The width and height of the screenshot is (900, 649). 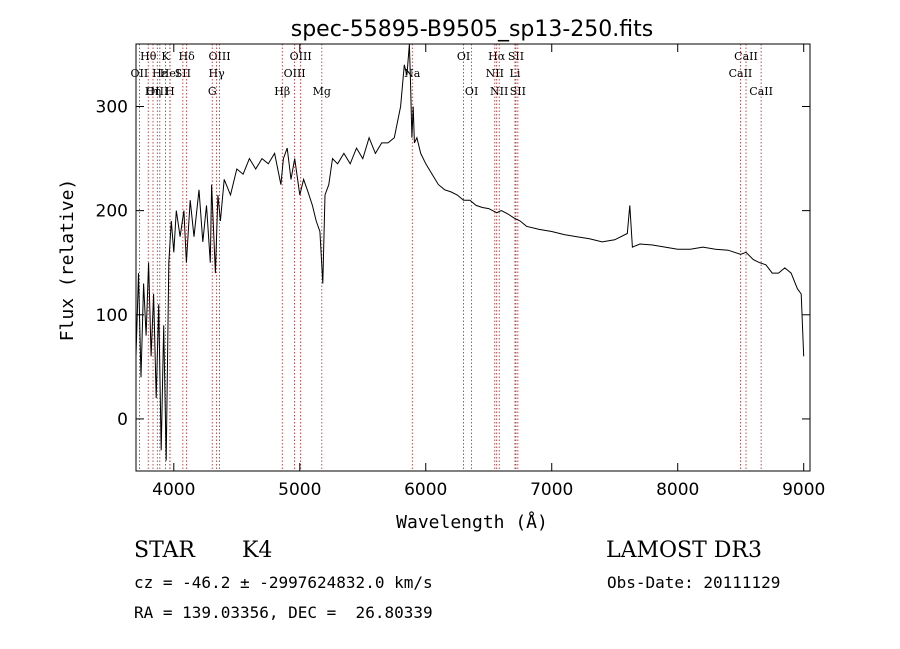 I want to click on line-marker-label-13: Hβ, so click(x=282, y=91).